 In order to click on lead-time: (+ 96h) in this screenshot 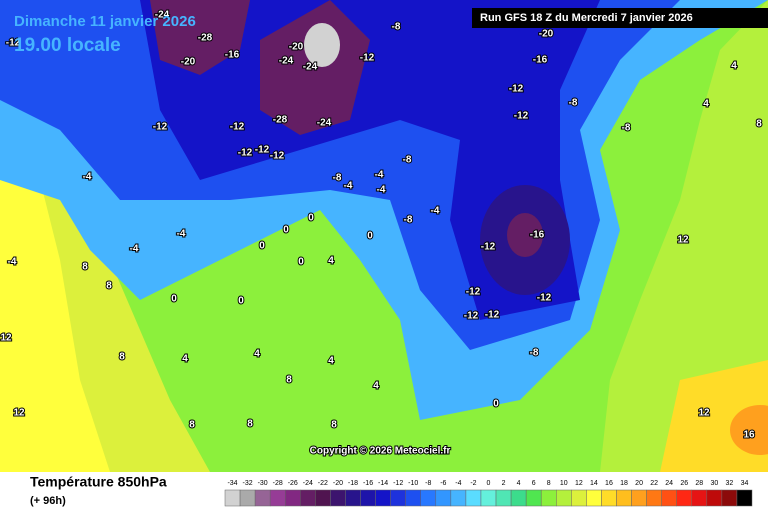, I will do `click(48, 501)`.